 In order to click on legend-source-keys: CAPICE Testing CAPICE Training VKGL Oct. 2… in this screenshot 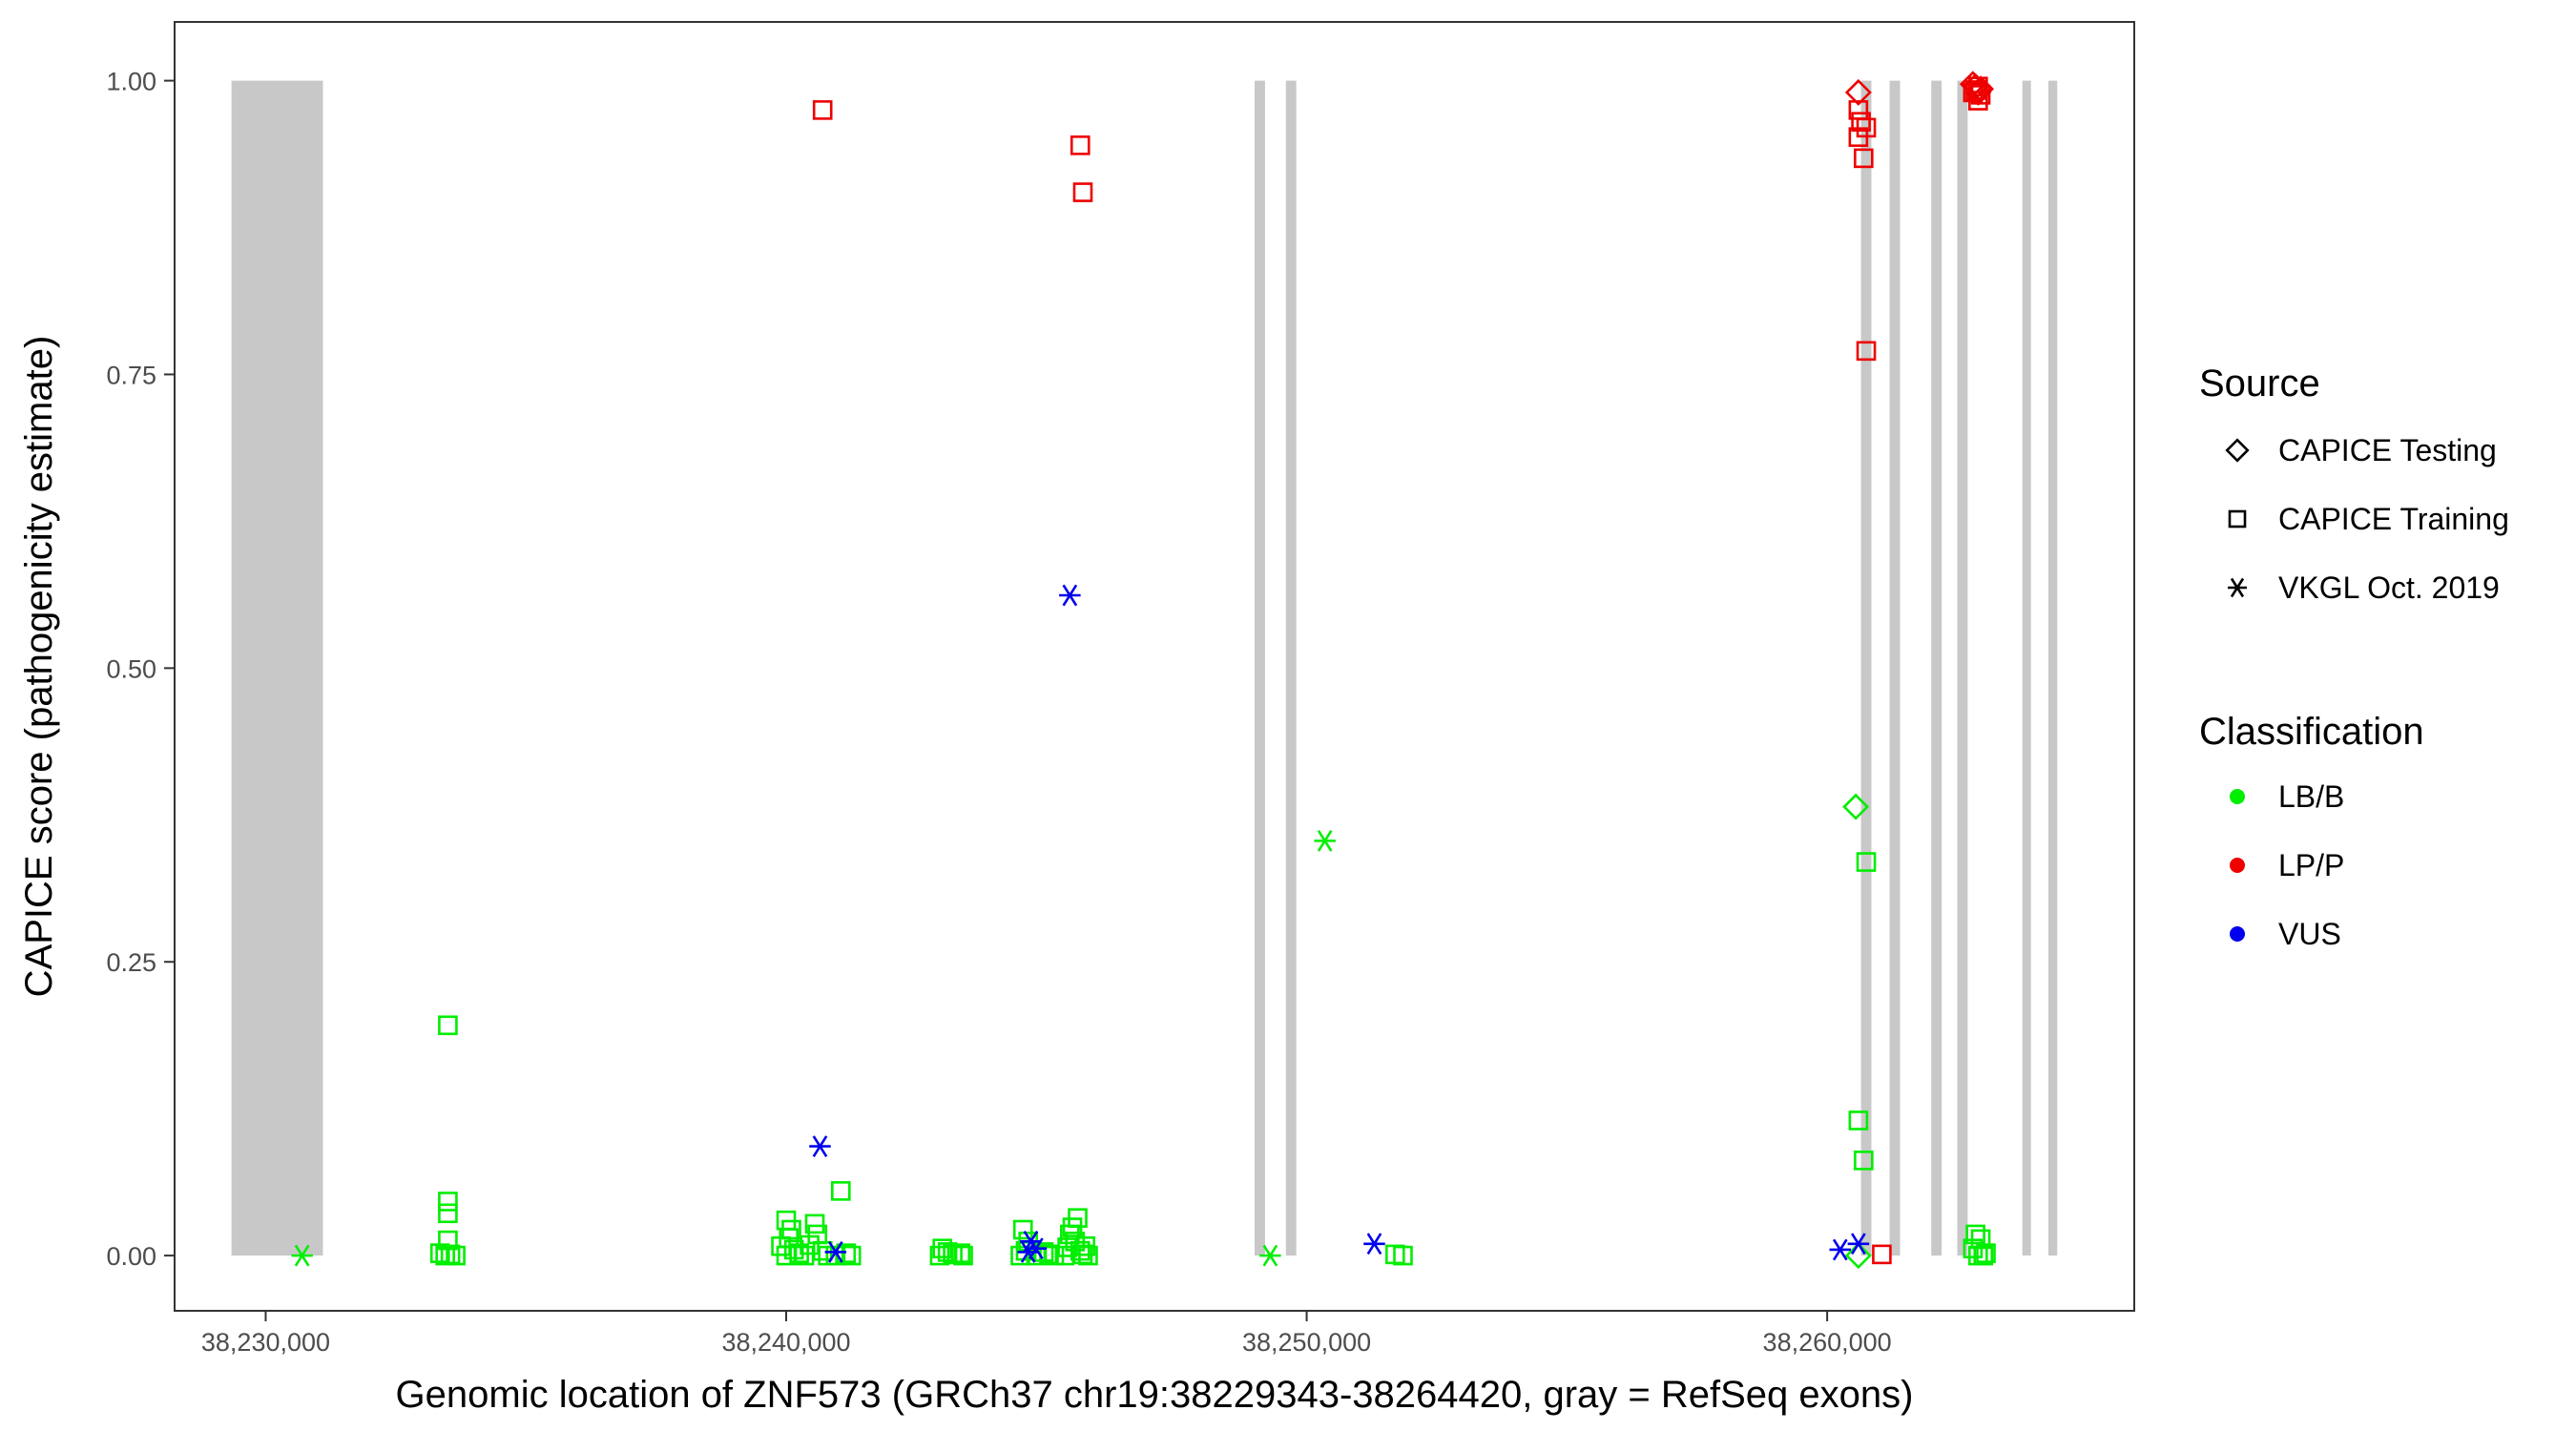, I will do `click(2367, 519)`.